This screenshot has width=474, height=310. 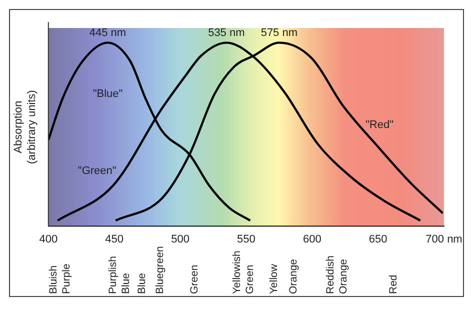 What do you see at coordinates (312, 240) in the screenshot?
I see `x-tick-label: 600` at bounding box center [312, 240].